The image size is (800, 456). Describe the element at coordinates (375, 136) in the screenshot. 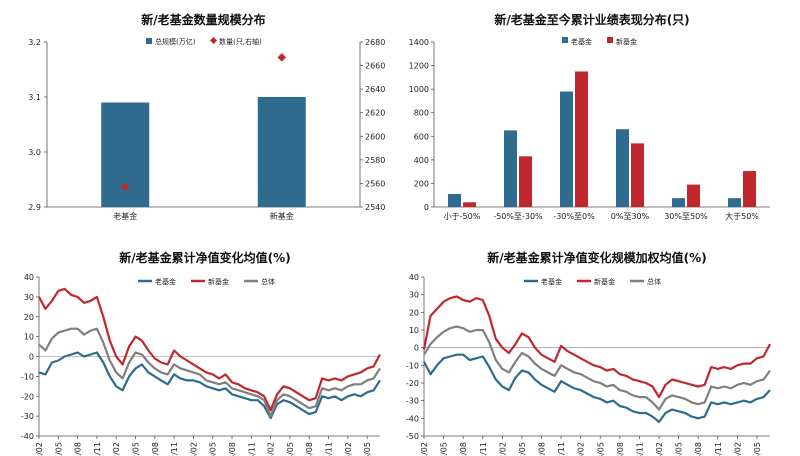

I see `y-right-tick-label: 2600` at that location.